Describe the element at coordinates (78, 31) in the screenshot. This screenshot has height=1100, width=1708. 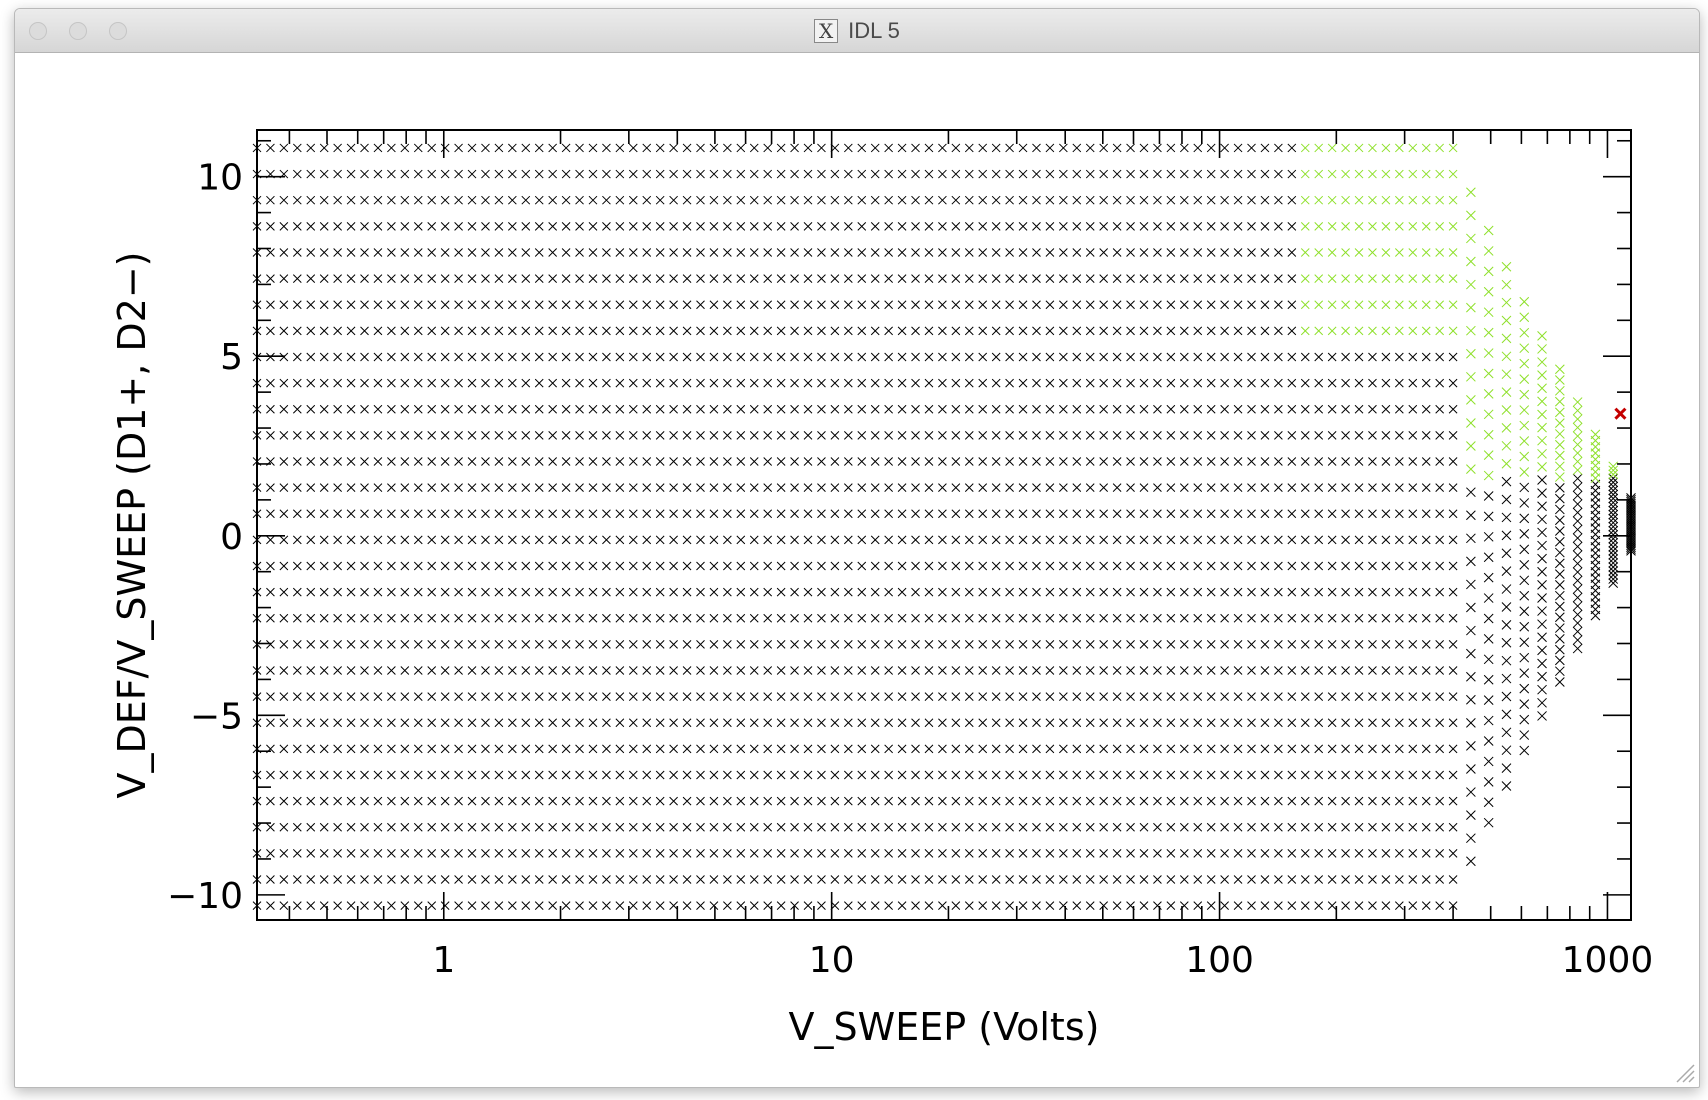
I see `minimize-button` at that location.